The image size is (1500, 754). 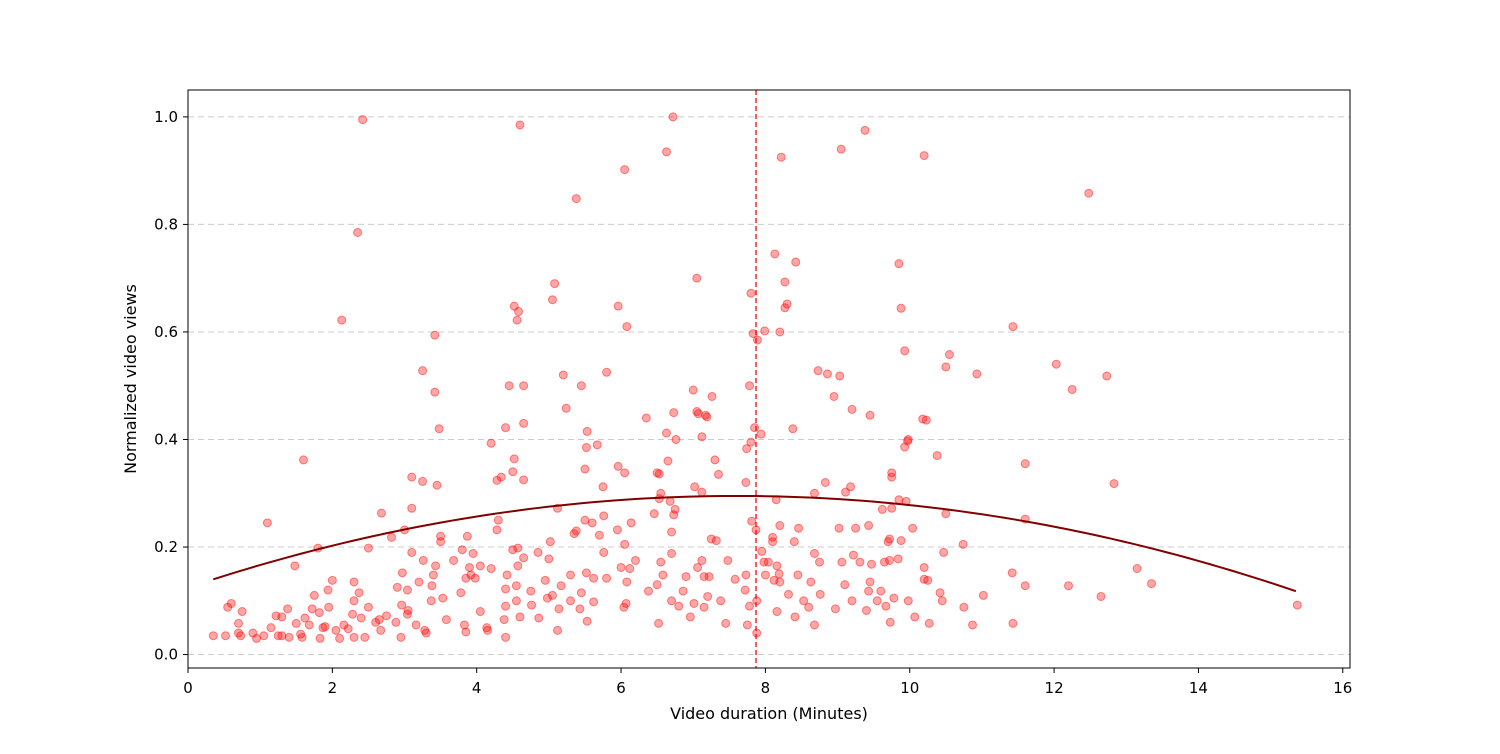 I want to click on trend-line, so click(x=754, y=543).